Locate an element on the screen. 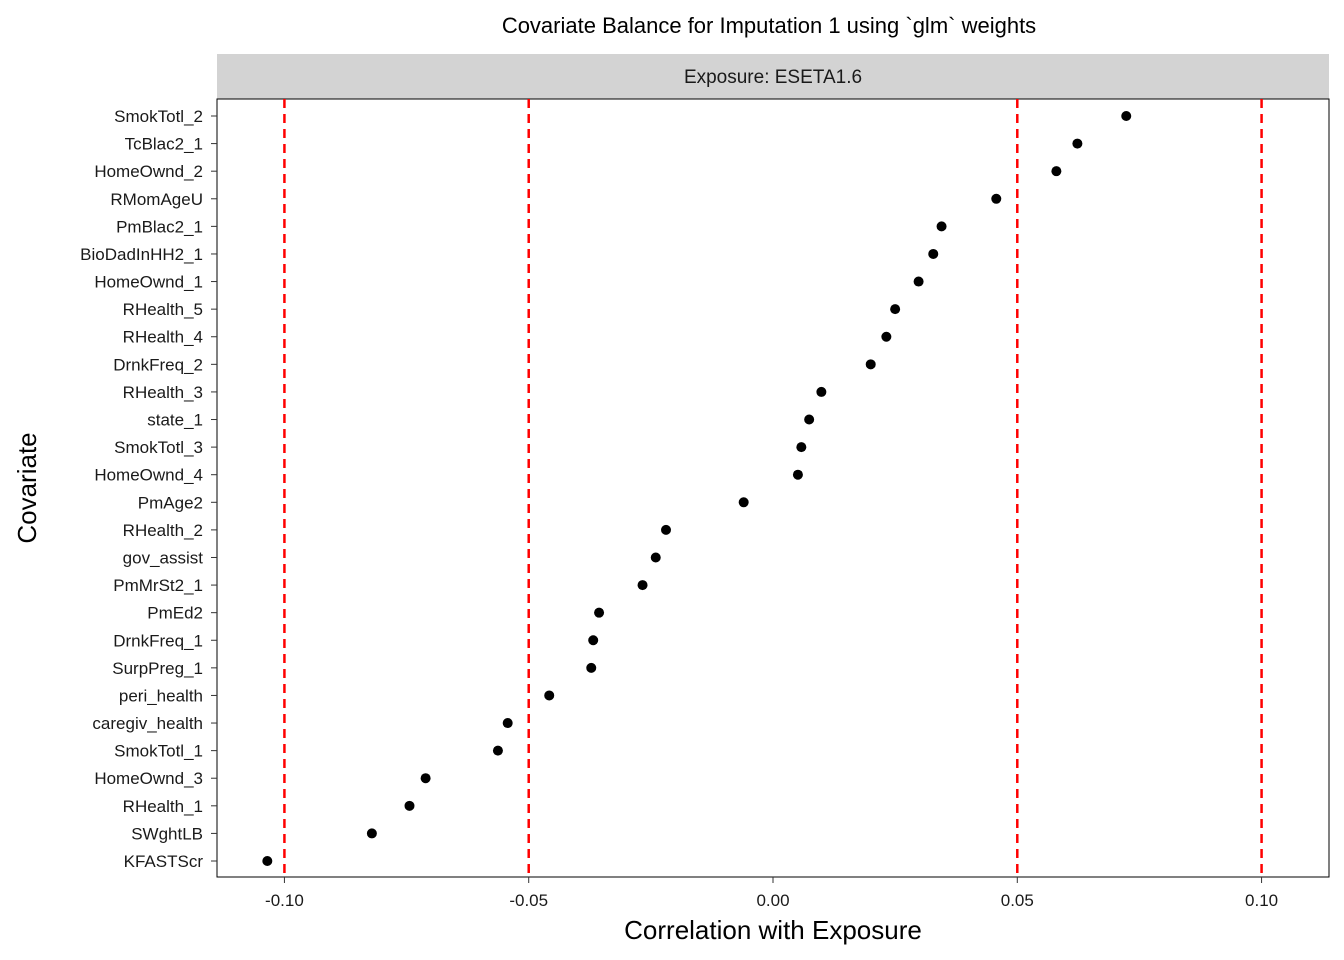  y-tick-label: RHealth_5 is located at coordinates (163, 309).